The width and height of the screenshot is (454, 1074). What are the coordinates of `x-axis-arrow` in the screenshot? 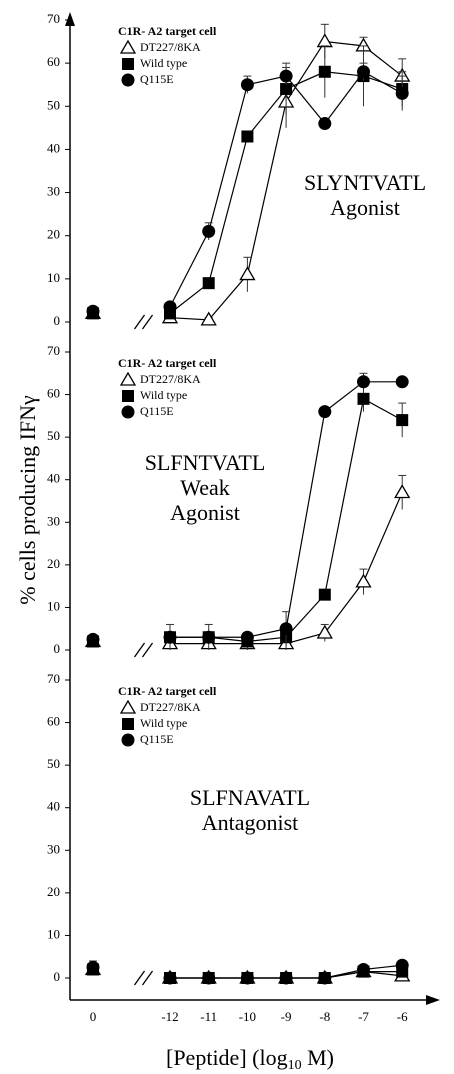 It's located at (433, 1000).